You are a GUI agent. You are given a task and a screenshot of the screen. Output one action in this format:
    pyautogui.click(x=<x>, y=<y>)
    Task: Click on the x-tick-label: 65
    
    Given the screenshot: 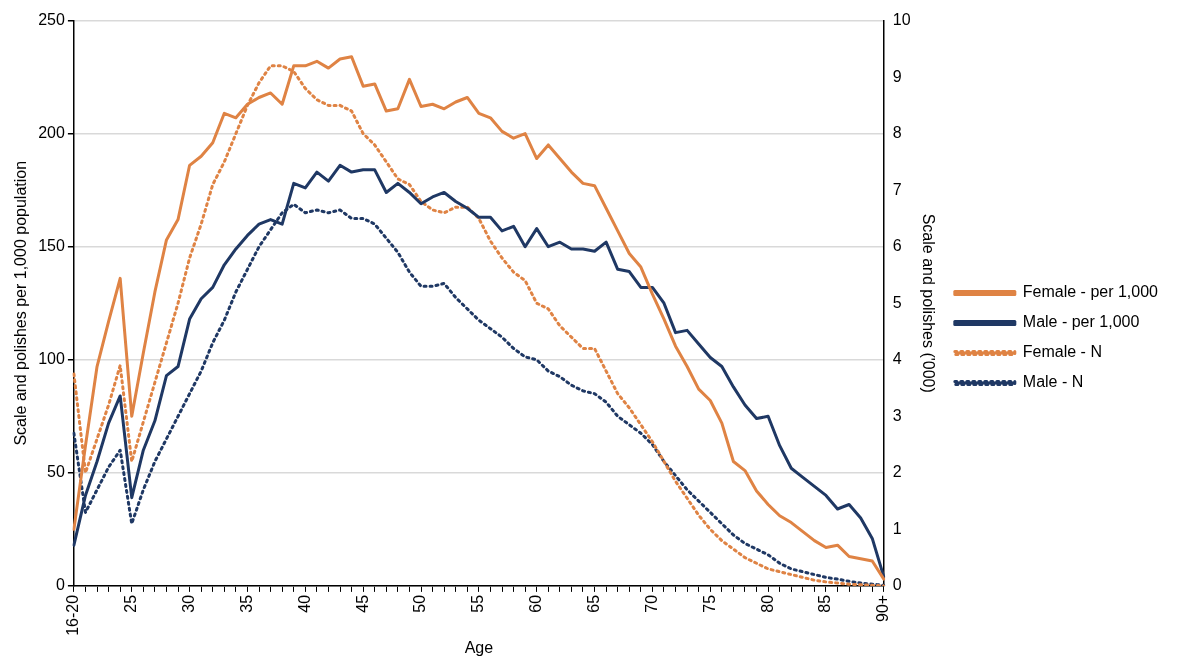 What is the action you would take?
    pyautogui.click(x=593, y=603)
    